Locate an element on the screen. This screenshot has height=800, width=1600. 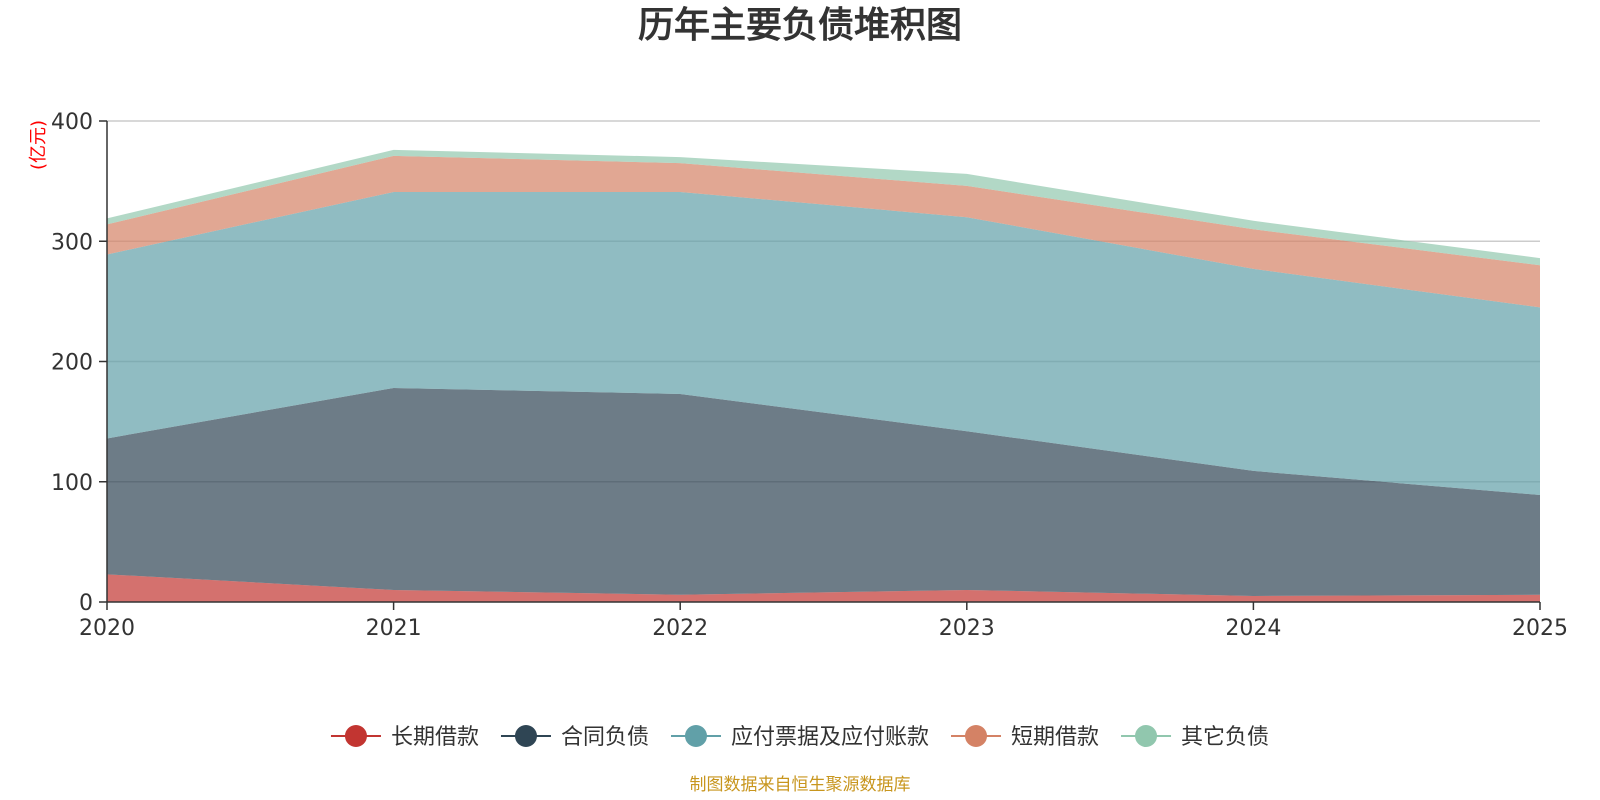
y-tick-label-100: 100 is located at coordinates (72, 483).